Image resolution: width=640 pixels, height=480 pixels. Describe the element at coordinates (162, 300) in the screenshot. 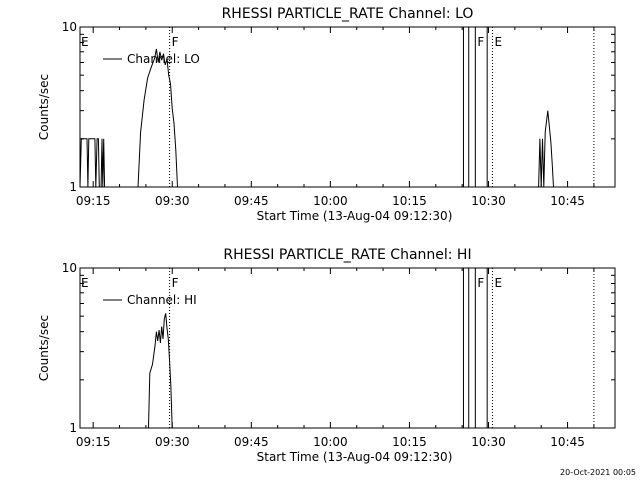

I see `legend-entry: Channel: HI` at that location.